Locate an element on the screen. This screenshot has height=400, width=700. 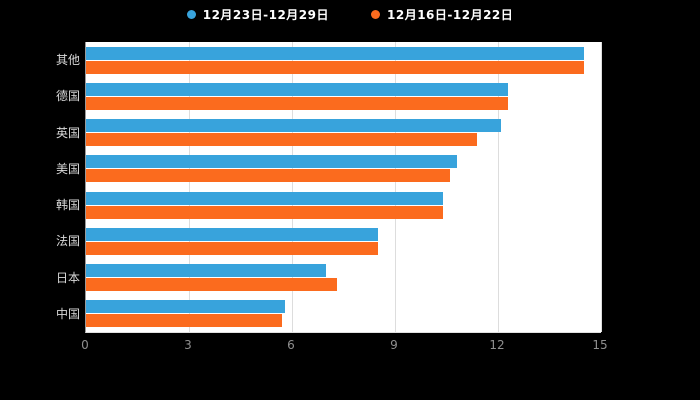
bar-中国-series-0 is located at coordinates (186, 307).